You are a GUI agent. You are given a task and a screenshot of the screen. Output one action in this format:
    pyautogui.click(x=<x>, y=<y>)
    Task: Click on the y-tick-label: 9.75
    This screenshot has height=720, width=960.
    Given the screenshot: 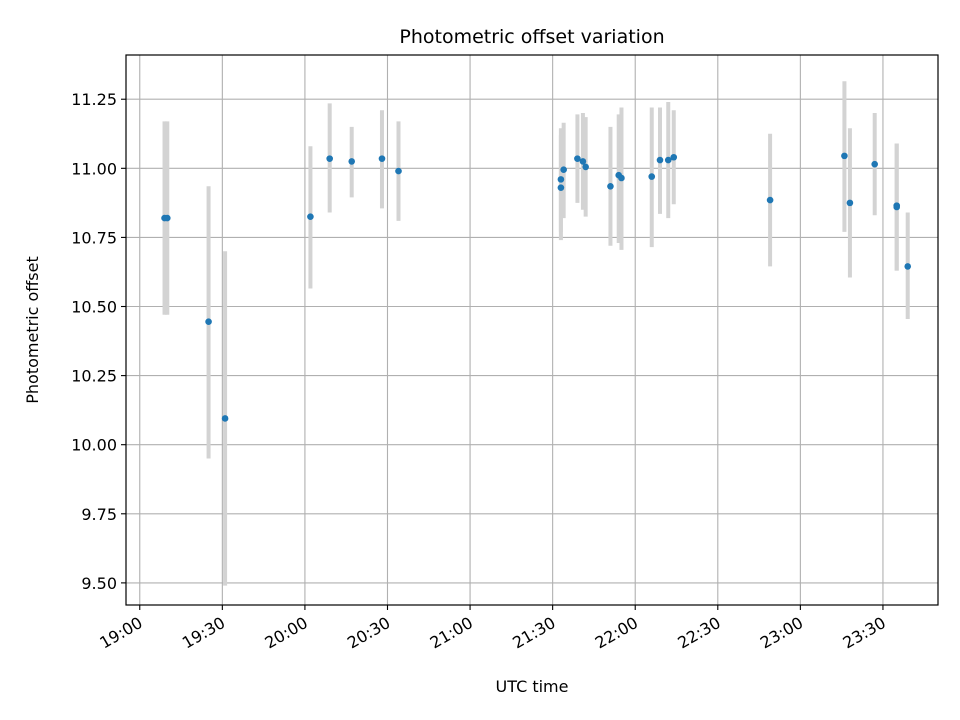 What is the action you would take?
    pyautogui.click(x=99, y=514)
    